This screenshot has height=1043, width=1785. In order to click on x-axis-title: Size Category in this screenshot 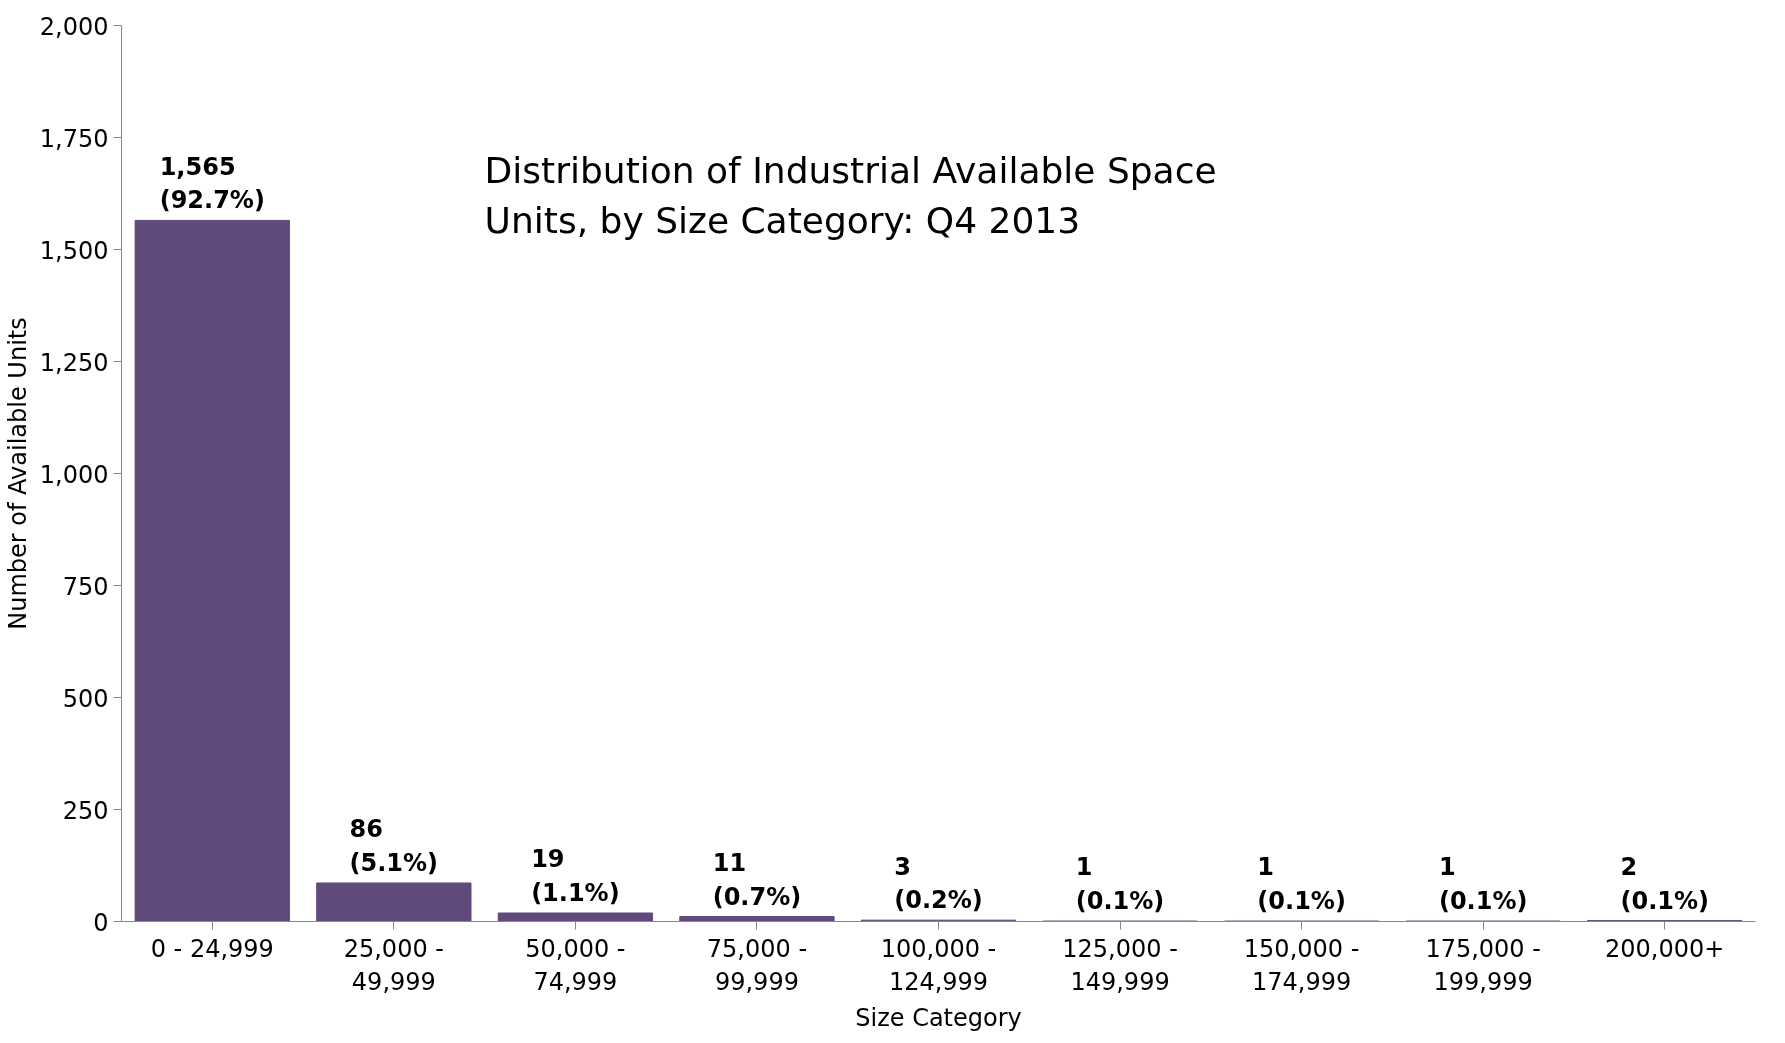, I will do `click(938, 1018)`.